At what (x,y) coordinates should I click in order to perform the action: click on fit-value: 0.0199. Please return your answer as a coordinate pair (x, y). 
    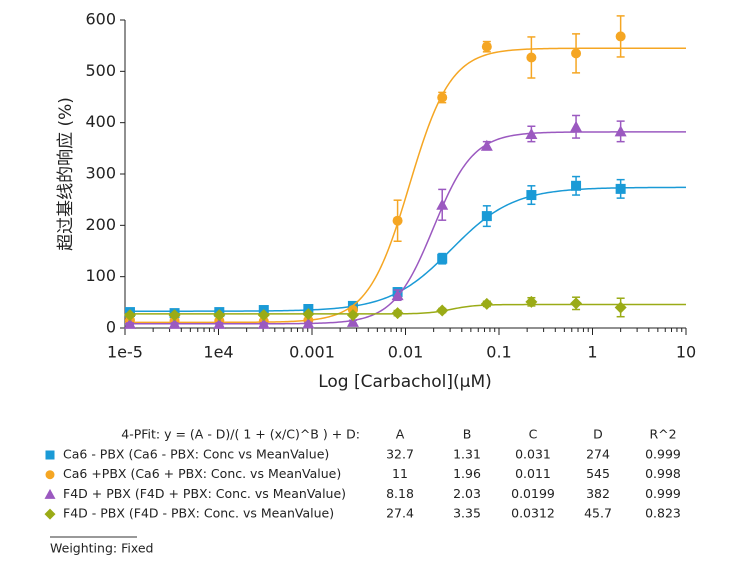
    Looking at the image, I should click on (533, 493).